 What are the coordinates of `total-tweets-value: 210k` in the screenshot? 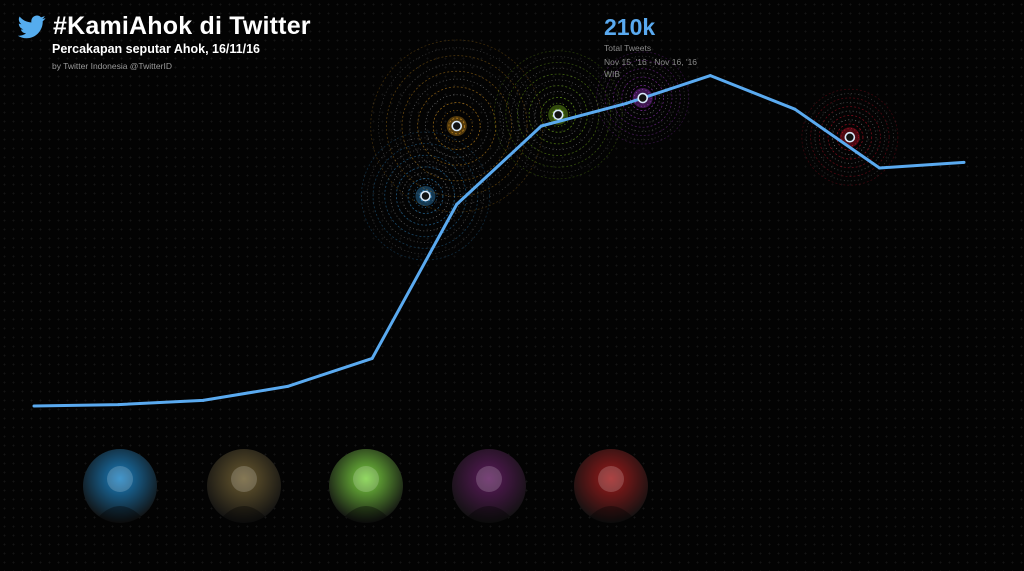 It's located at (630, 27).